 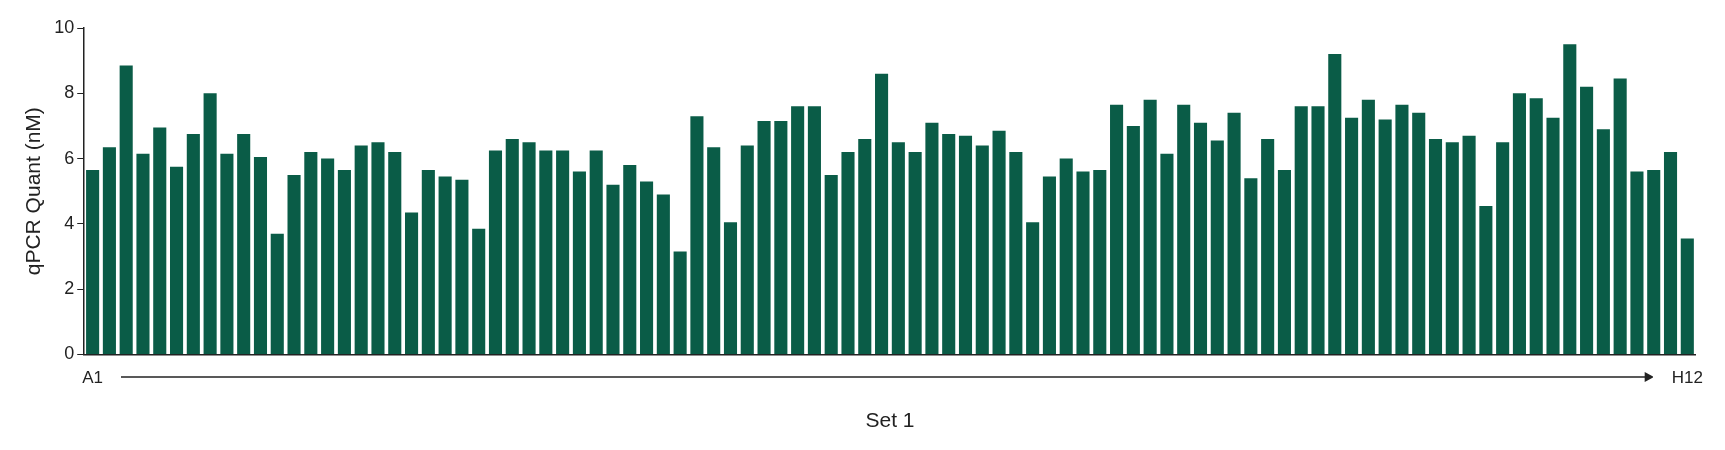 I want to click on x-tick-label: H12, so click(x=1687, y=378).